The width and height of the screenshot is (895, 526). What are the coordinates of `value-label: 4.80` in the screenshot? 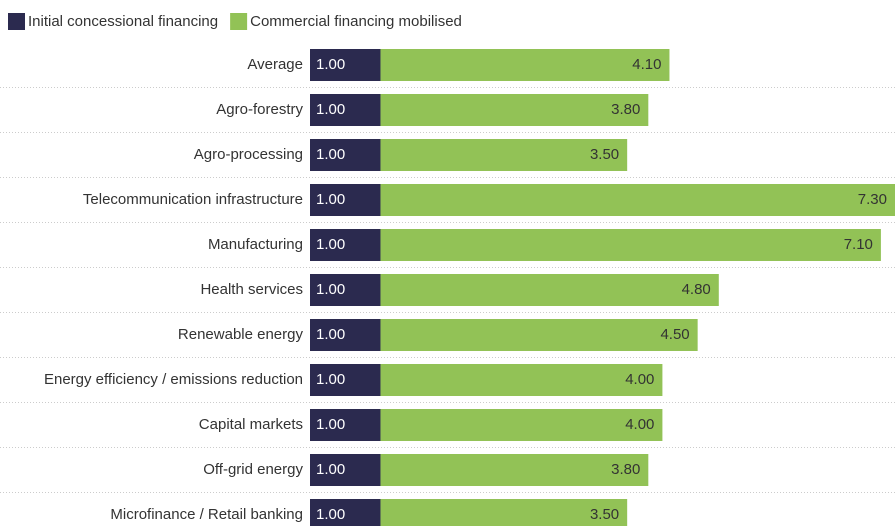 It's located at (696, 289).